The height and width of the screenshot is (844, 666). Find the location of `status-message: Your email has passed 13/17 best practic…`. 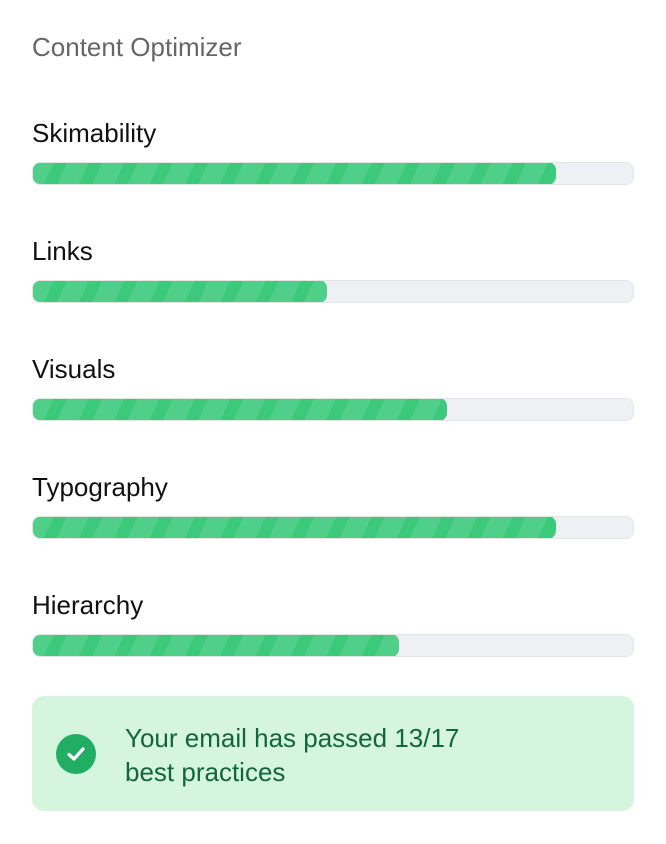

status-message: Your email has passed 13/17 best practic… is located at coordinates (335, 755).